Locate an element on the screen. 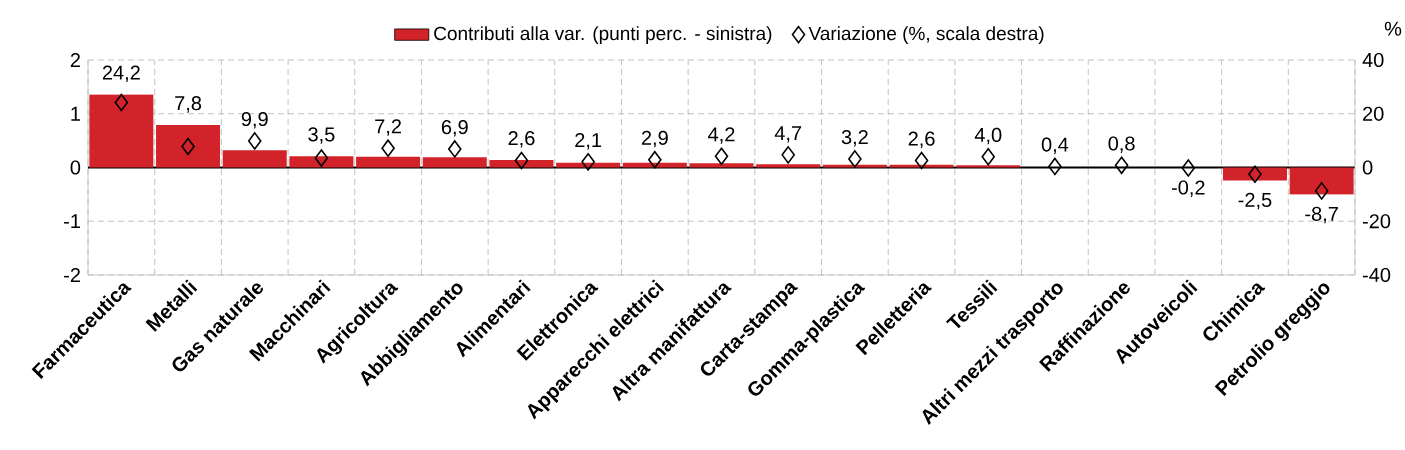 The height and width of the screenshot is (450, 1405). data-label: -2,5 is located at coordinates (1255, 201).